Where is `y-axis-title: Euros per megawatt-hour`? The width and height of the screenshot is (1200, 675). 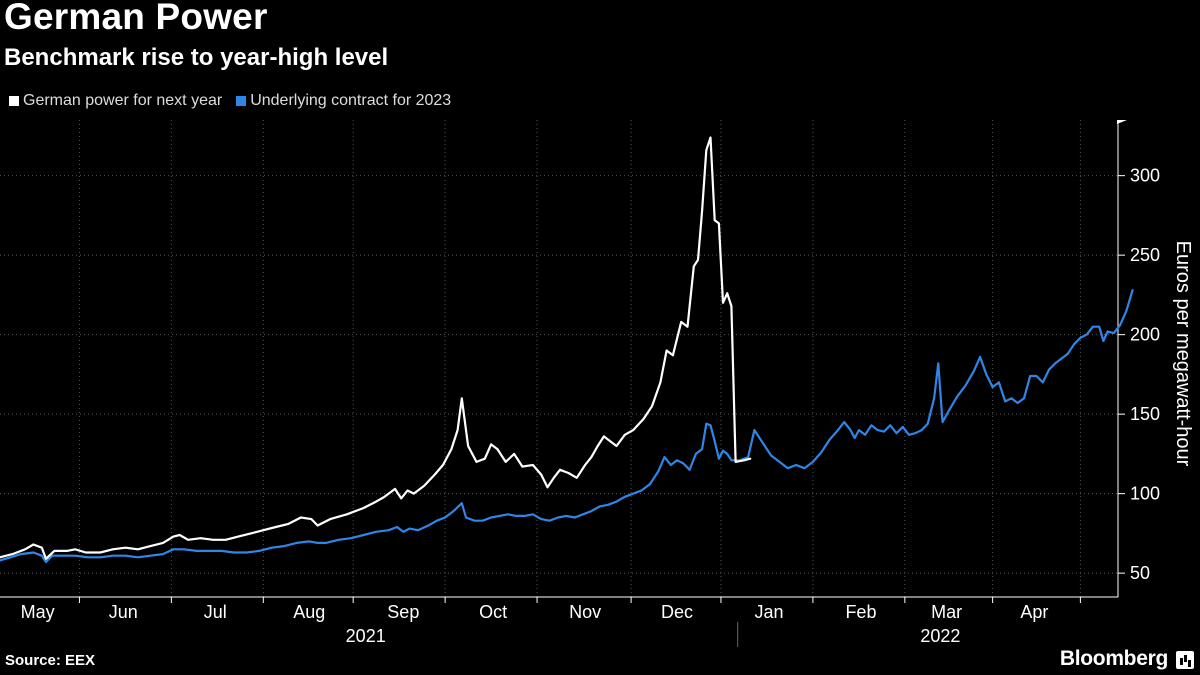
y-axis-title: Euros per megawatt-hour is located at coordinates (1183, 354).